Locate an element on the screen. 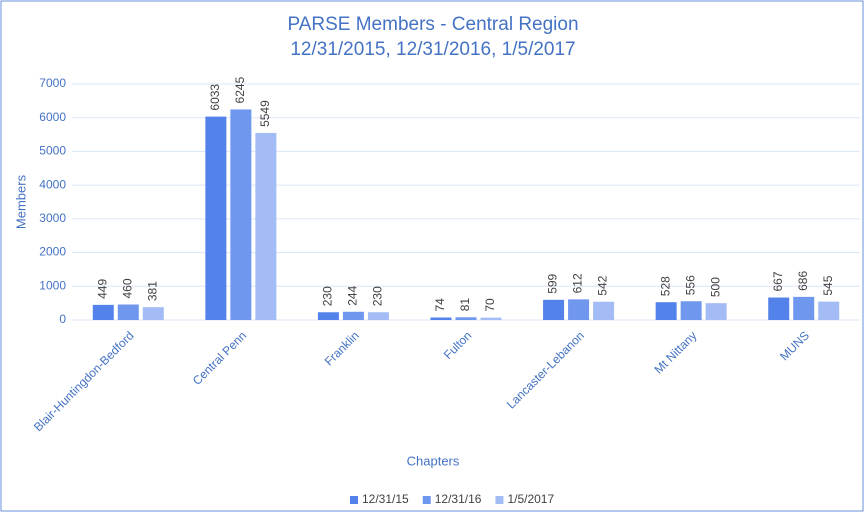 The image size is (866, 514). y-axis-title: Members is located at coordinates (20, 201).